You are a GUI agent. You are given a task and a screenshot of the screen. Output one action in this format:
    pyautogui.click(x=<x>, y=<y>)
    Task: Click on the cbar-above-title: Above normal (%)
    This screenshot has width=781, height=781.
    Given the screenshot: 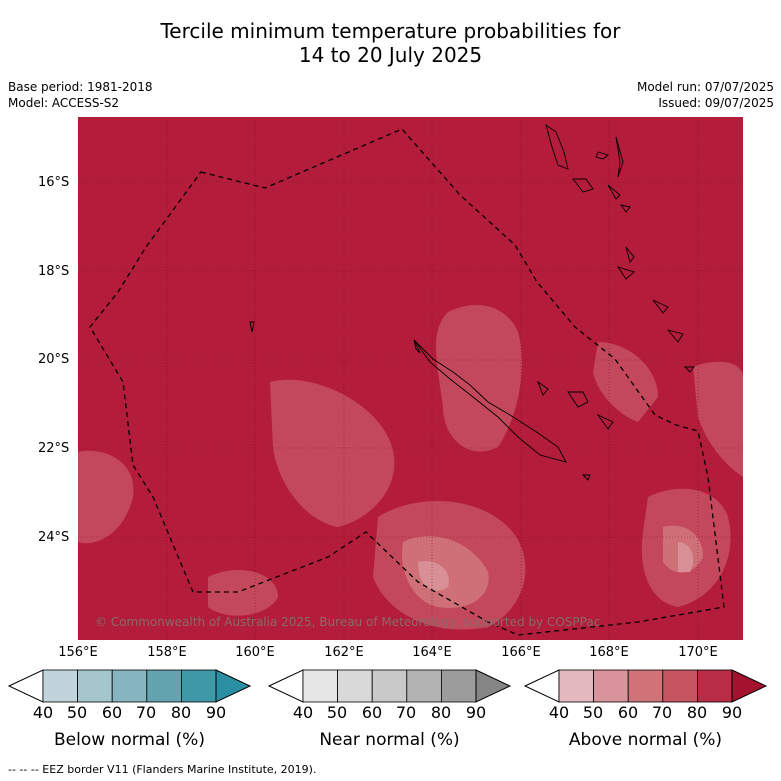 What is the action you would take?
    pyautogui.click(x=645, y=740)
    